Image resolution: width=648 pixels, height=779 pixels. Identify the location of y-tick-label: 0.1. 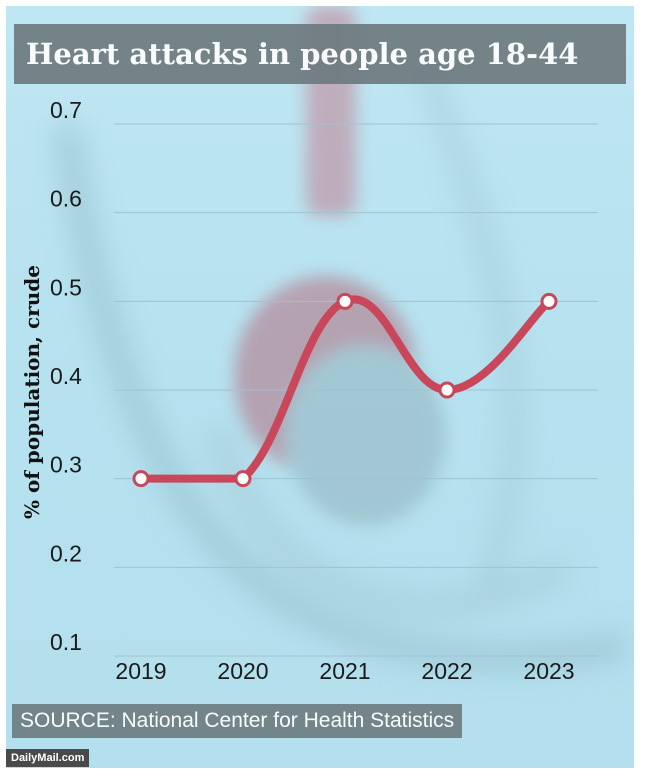
(66, 642).